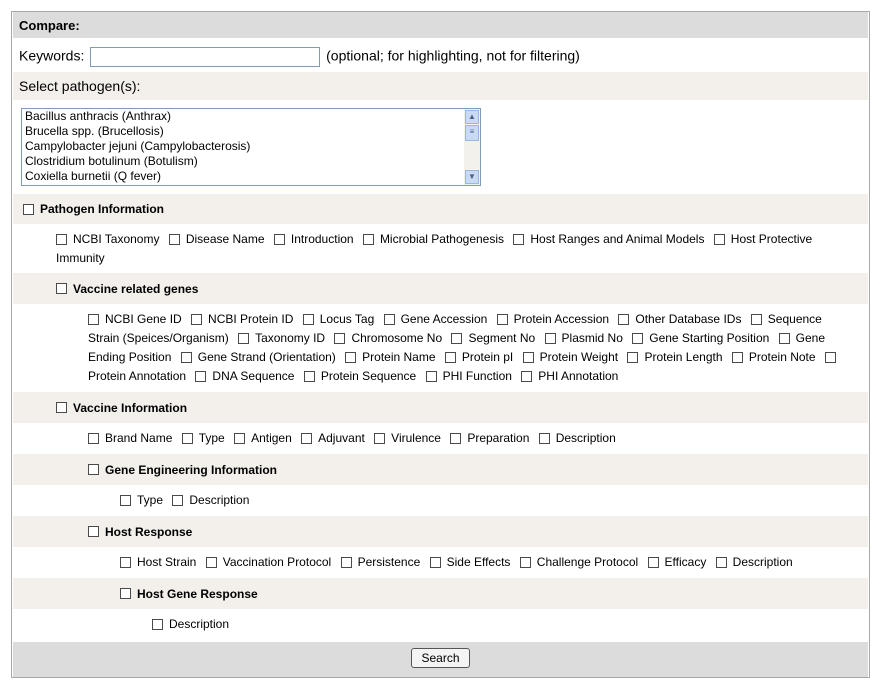 The width and height of the screenshot is (881, 687). What do you see at coordinates (392, 357) in the screenshot?
I see `option-checkbox-item: Protein Name` at bounding box center [392, 357].